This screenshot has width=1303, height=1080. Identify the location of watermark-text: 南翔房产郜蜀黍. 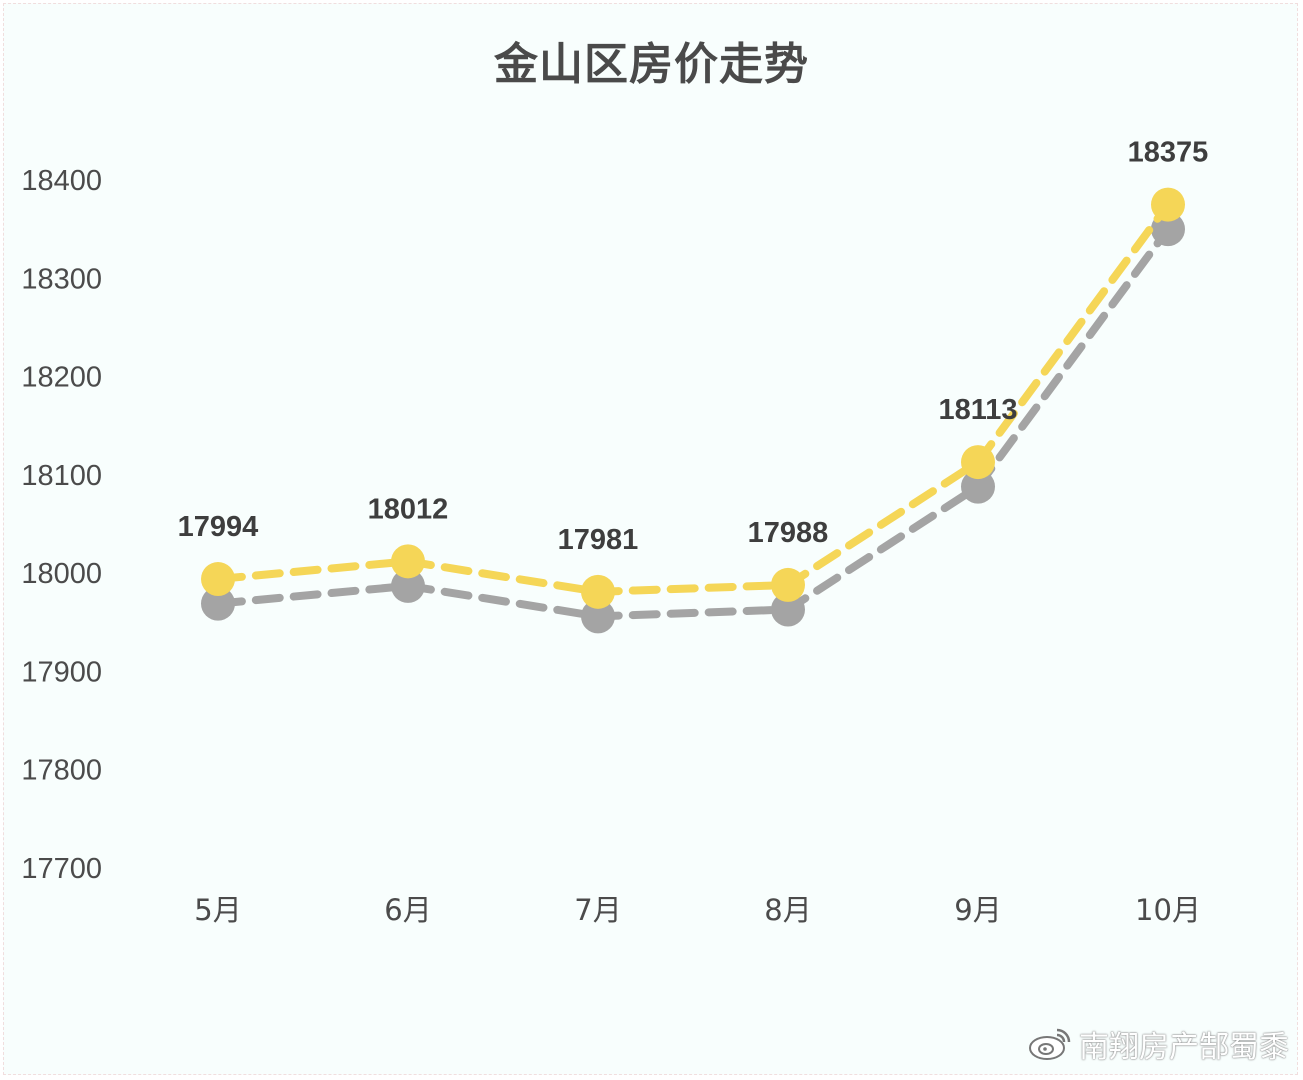
(1184, 1047).